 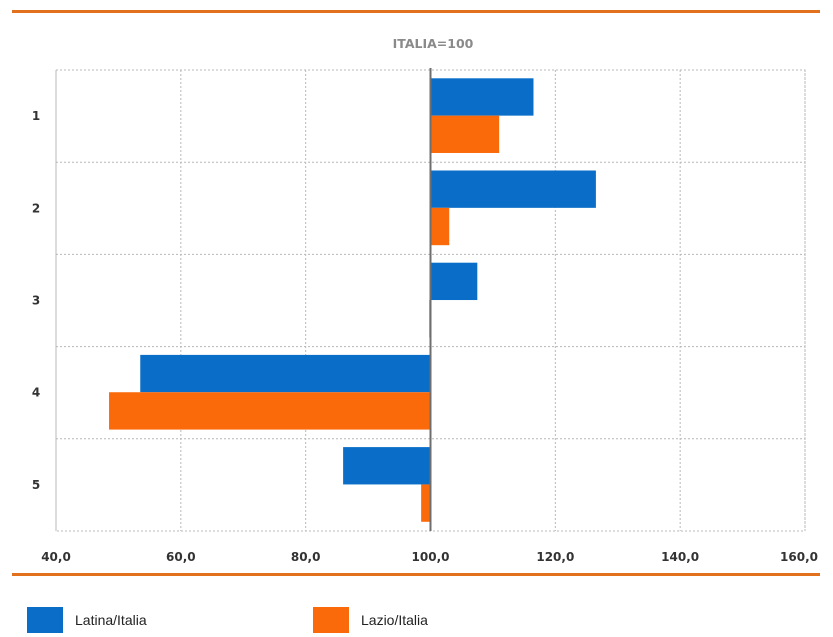 I want to click on y-axis-labels: 1 2 3 4 5, so click(x=36, y=300).